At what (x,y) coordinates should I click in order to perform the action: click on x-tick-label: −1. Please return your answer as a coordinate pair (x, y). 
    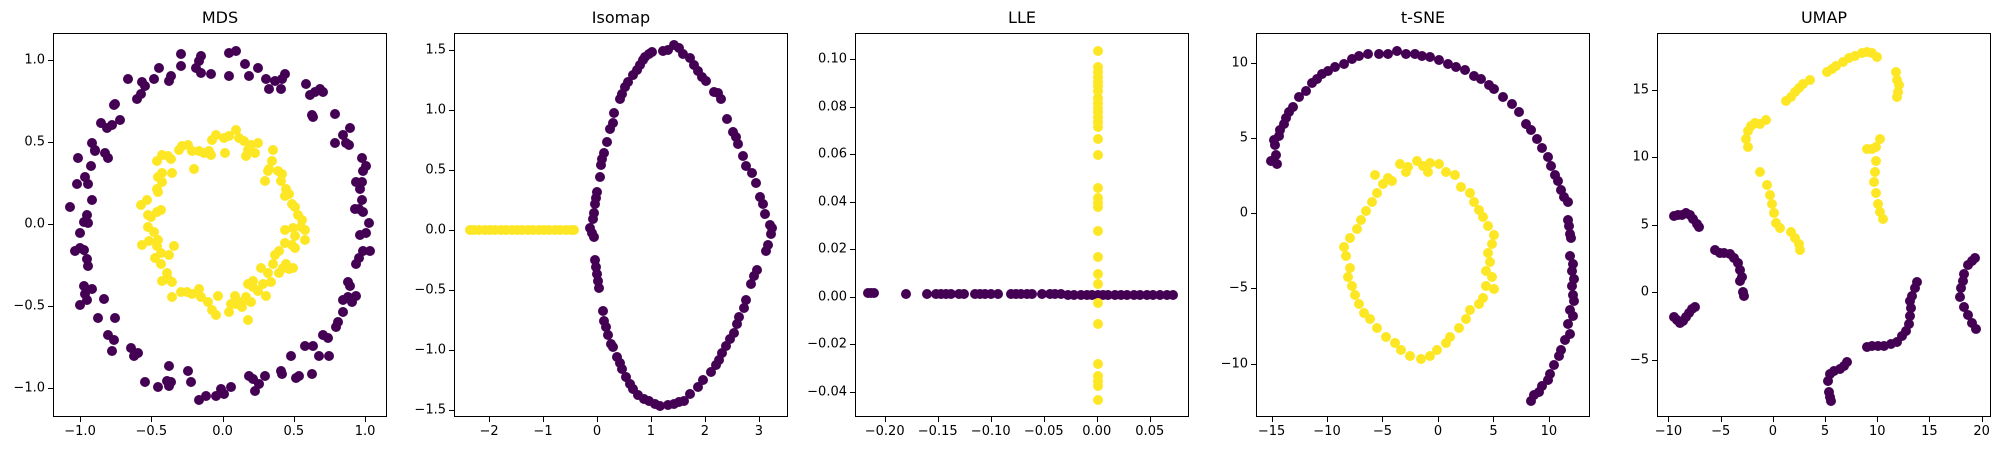
    Looking at the image, I should click on (543, 431).